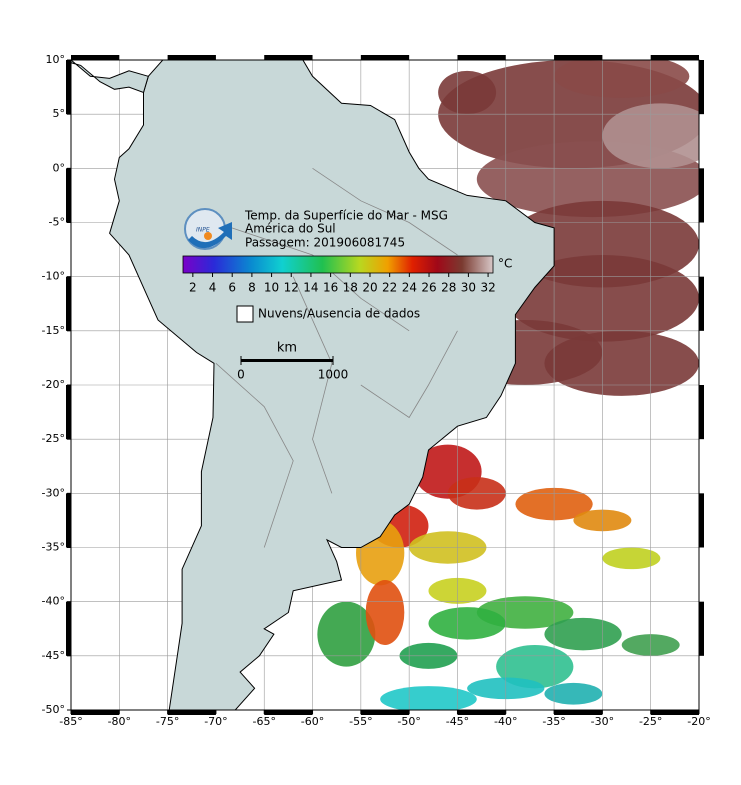 This screenshot has height=785, width=741. What do you see at coordinates (287, 348) in the screenshot?
I see `scale-unit: km` at bounding box center [287, 348].